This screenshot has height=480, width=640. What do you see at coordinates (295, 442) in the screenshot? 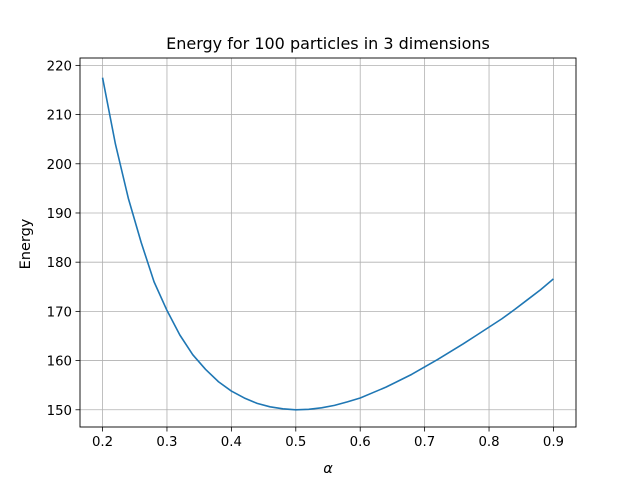
I see `x-tick-label: 0.5` at bounding box center [295, 442].